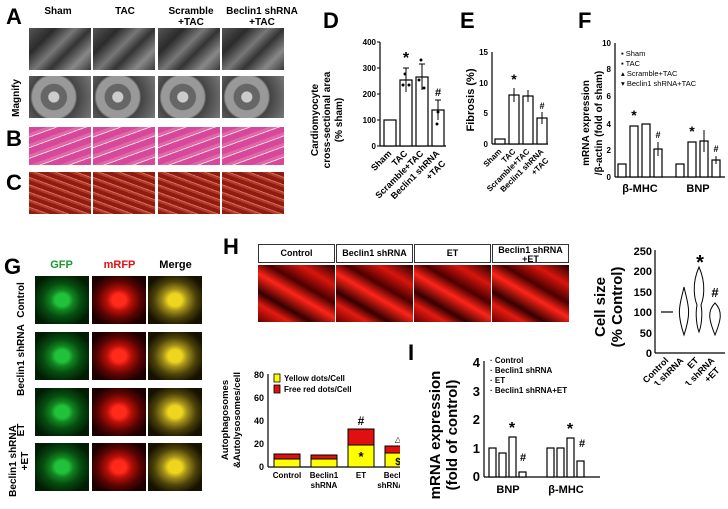 This screenshot has height=509, width=728. I want to click on svg-text: Cell size, so click(600, 307).